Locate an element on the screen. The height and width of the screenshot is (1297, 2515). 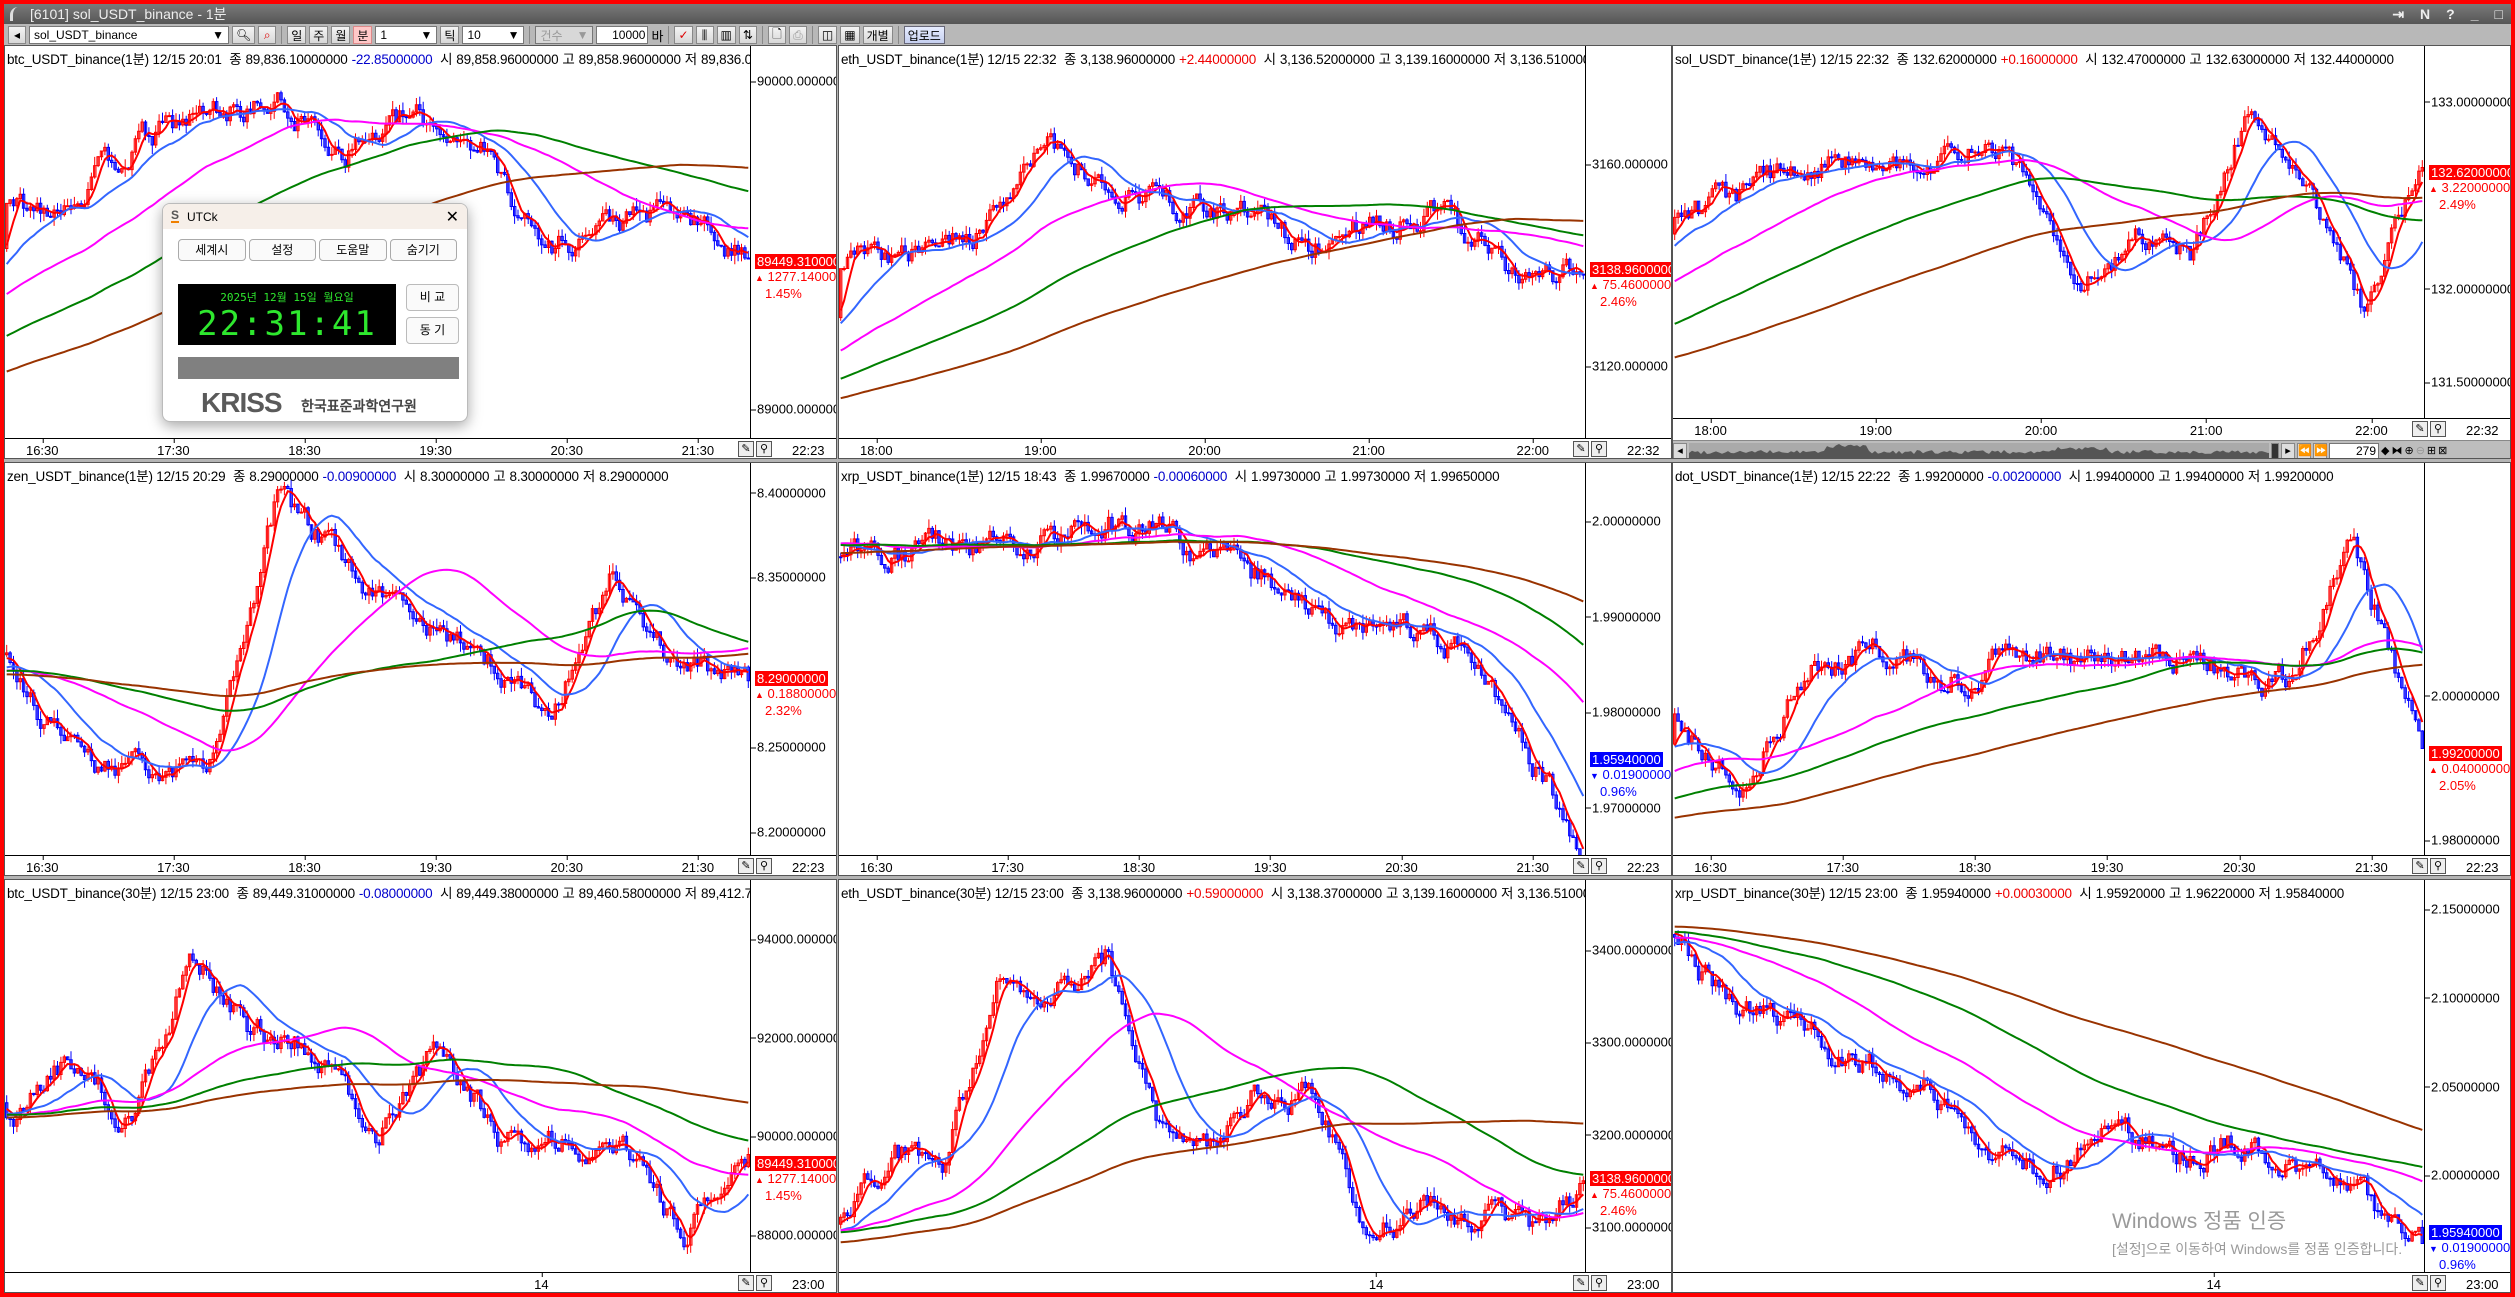
sort-icon: ⇅ is located at coordinates (747, 35).